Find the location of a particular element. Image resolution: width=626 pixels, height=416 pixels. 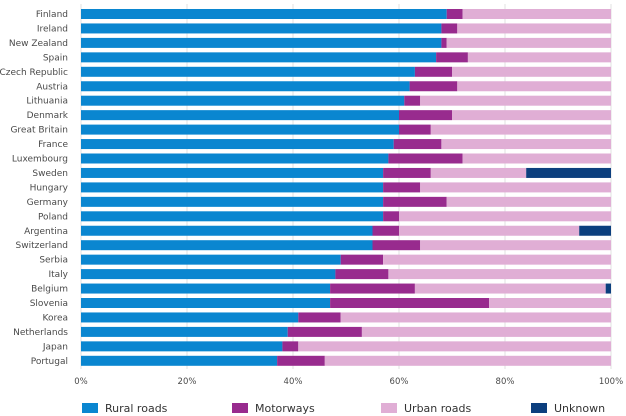

legend-label-rural-roads: Rural roads is located at coordinates (136, 408).